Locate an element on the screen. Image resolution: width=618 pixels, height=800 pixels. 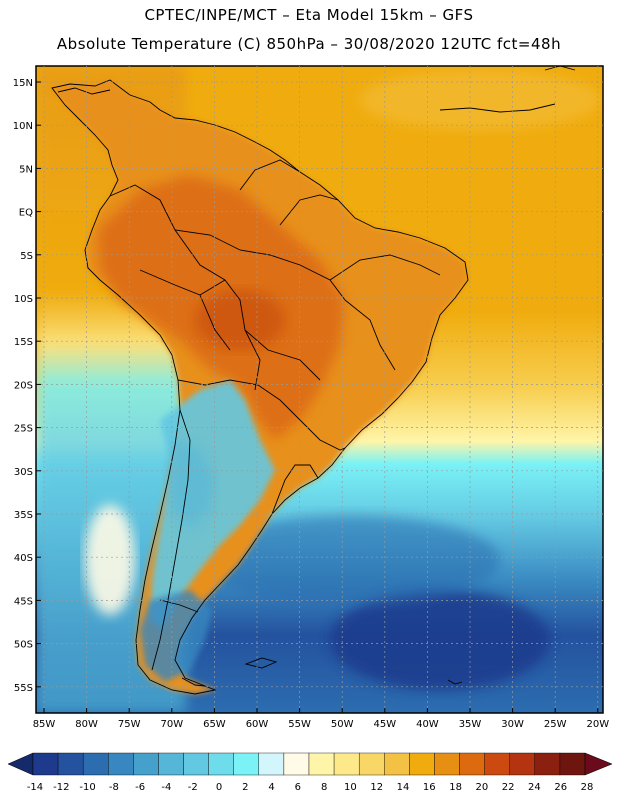
latitude-label: 25S is located at coordinates (23, 429).